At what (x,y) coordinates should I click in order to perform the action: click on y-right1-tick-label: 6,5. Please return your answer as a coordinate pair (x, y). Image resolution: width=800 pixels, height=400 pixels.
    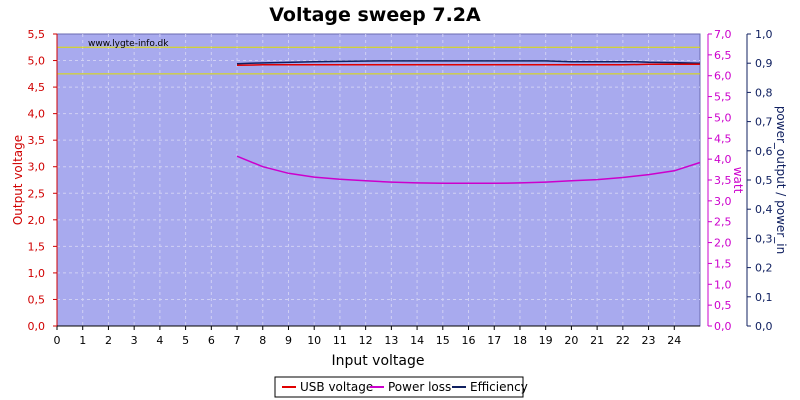
    Looking at the image, I should click on (723, 55).